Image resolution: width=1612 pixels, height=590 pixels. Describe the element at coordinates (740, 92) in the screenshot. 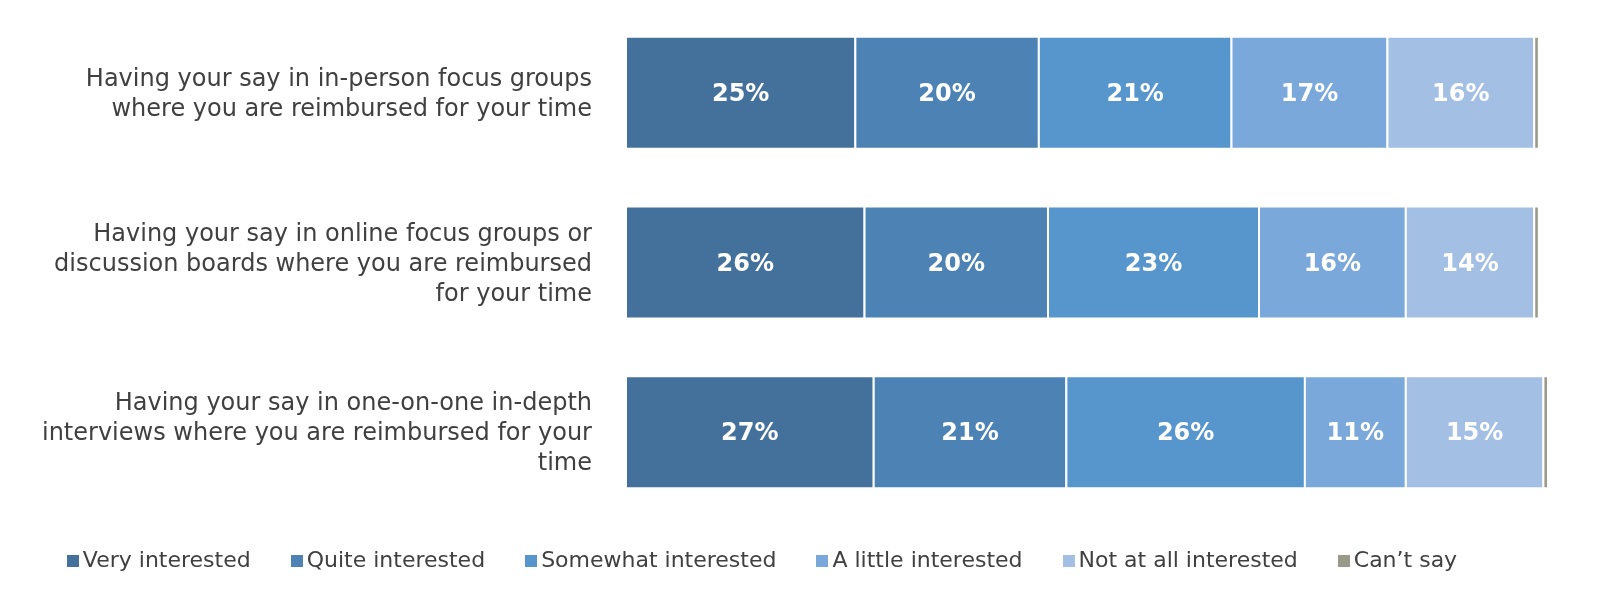

I see `data-label: 25%` at that location.